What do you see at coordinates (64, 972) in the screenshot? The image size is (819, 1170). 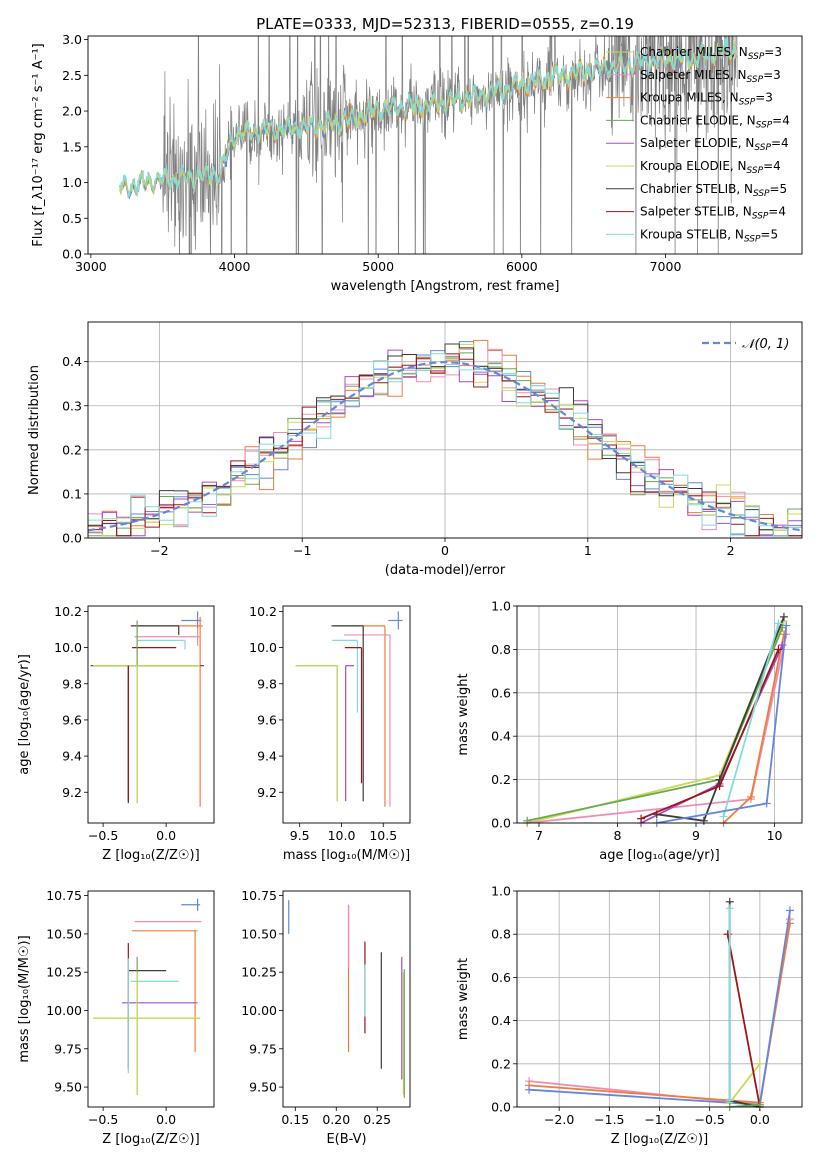 I see `y-tick-label: 10.25` at bounding box center [64, 972].